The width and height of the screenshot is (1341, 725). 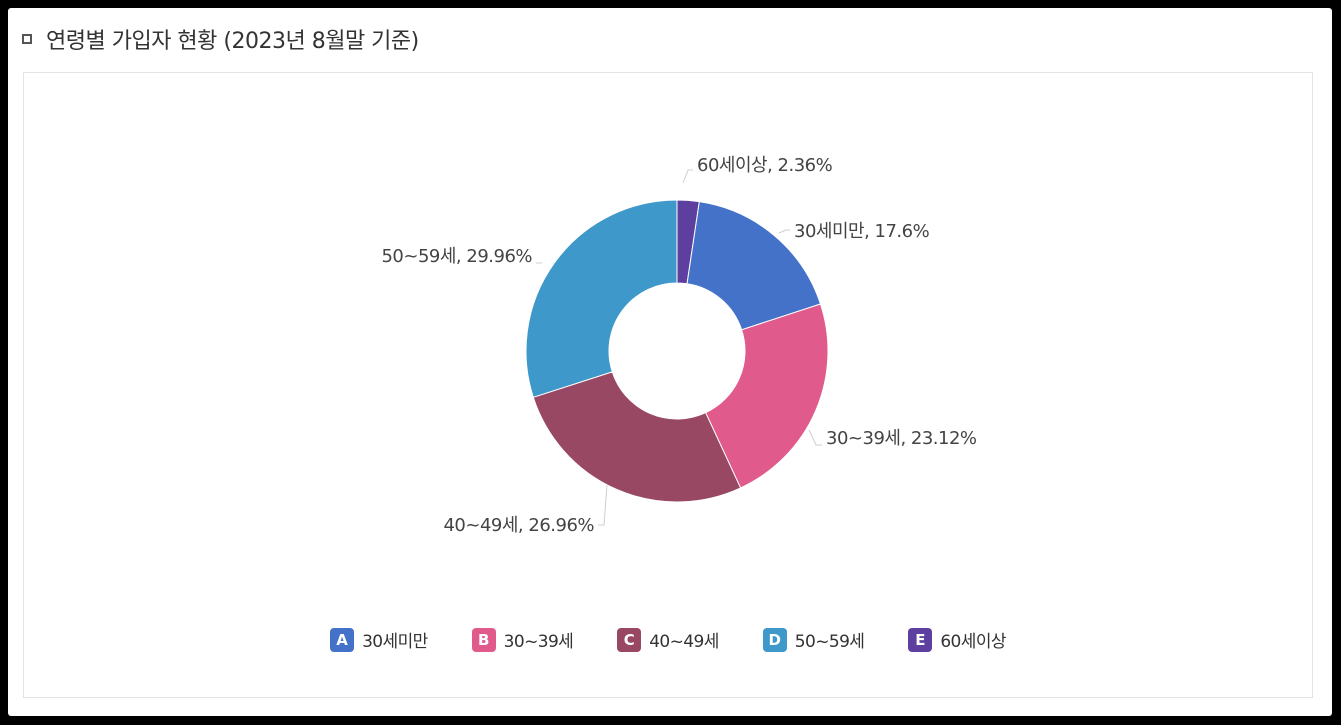 I want to click on chart-header: 연령별 가입자 현황 (2023년 8월말 기준), so click(x=220, y=39).